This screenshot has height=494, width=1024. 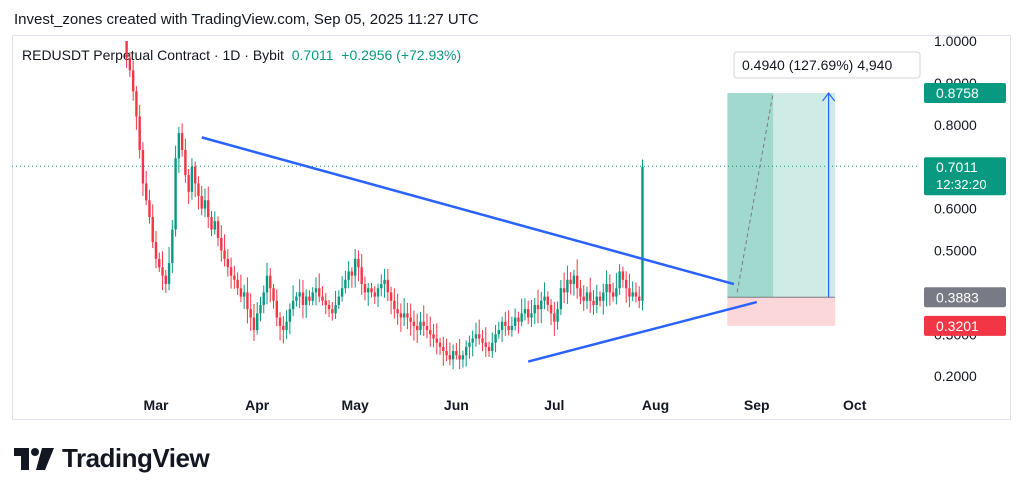 I want to click on x-tick-label: May, so click(x=355, y=405).